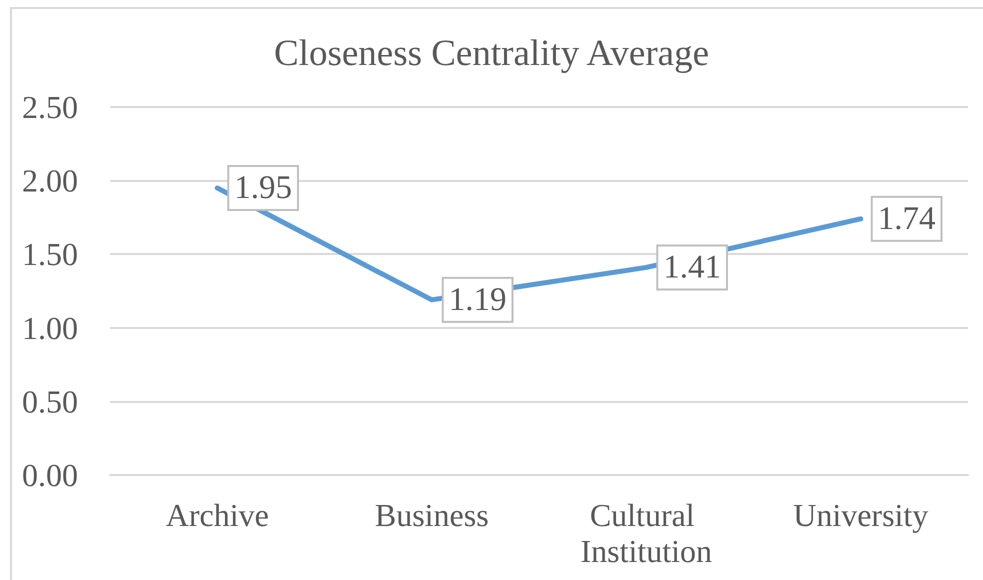 The height and width of the screenshot is (580, 983). Describe the element at coordinates (477, 300) in the screenshot. I see `data-label: 1.19` at that location.